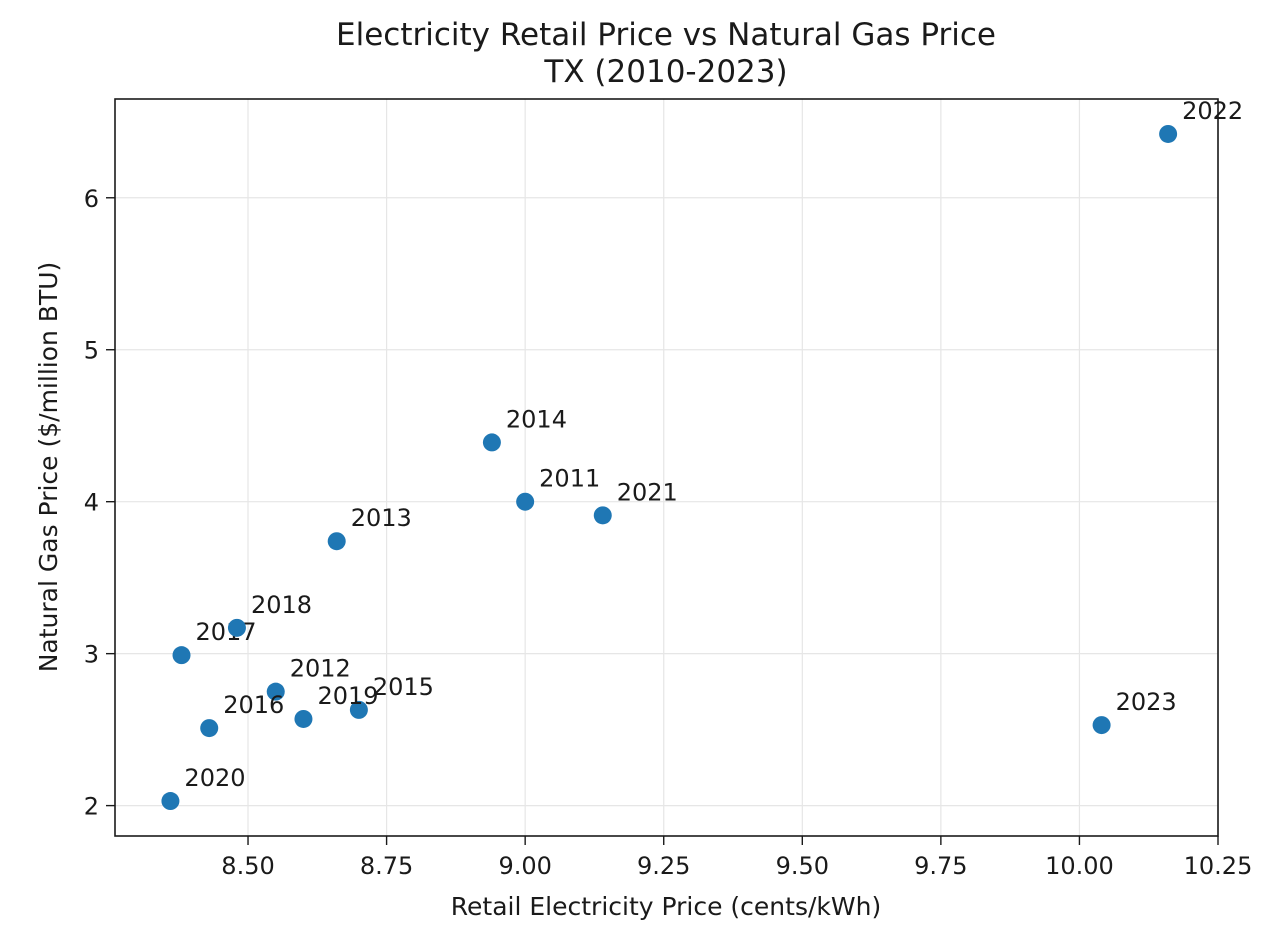 This screenshot has width=1272, height=945. What do you see at coordinates (247, 866) in the screenshot?
I see `x-tick-label: 8.50` at bounding box center [247, 866].